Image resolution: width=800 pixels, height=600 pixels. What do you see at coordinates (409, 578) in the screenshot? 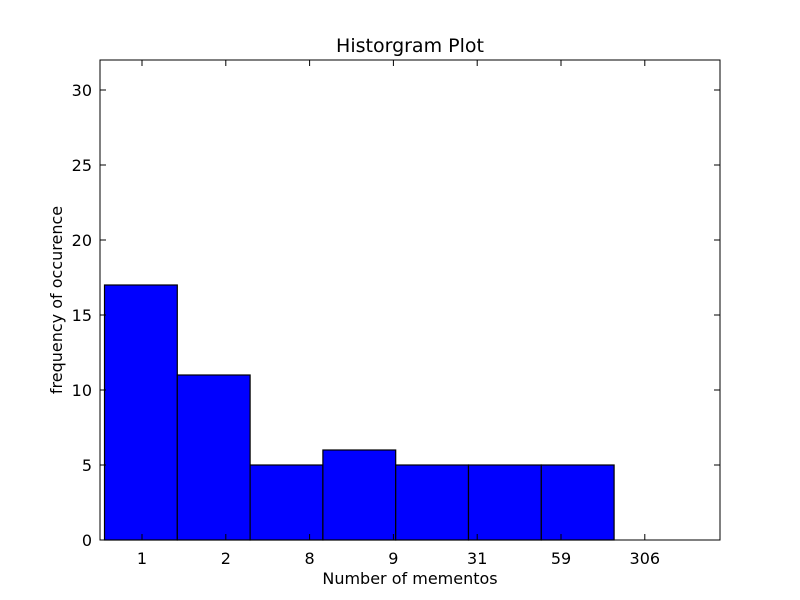
I see `x-axis-label: Number of mementos` at bounding box center [409, 578].